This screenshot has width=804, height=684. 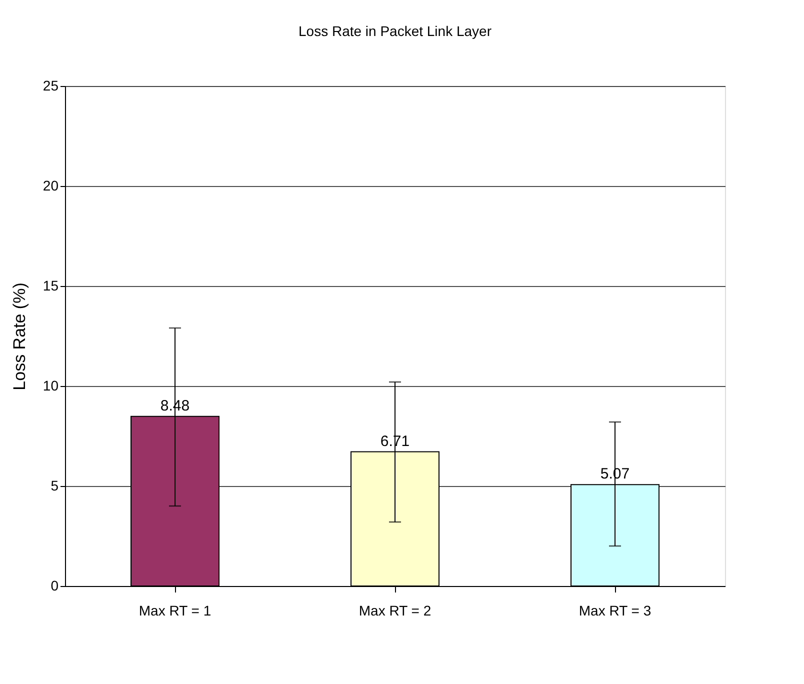 What do you see at coordinates (395, 610) in the screenshot?
I see `x-tick-label: Max RT = 2` at bounding box center [395, 610].